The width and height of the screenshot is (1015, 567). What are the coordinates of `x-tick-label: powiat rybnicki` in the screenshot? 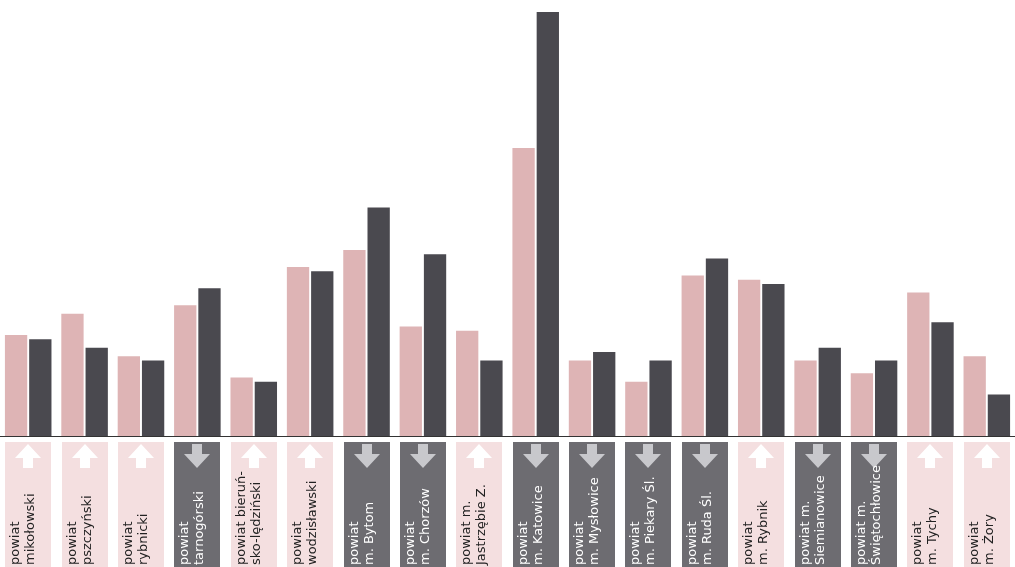 It's located at (134, 538).